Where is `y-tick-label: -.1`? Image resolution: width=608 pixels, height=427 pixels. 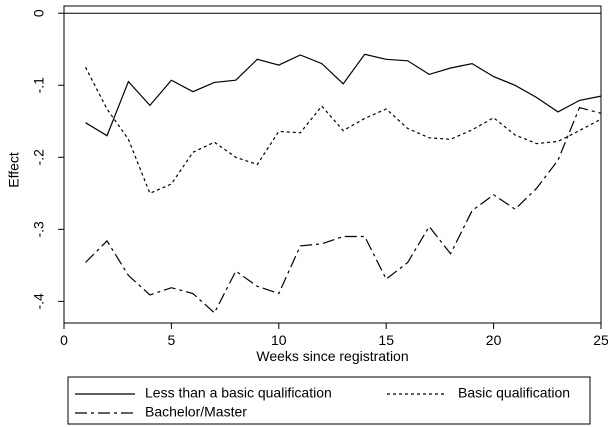
y-tick-label: -.1 is located at coordinates (39, 85).